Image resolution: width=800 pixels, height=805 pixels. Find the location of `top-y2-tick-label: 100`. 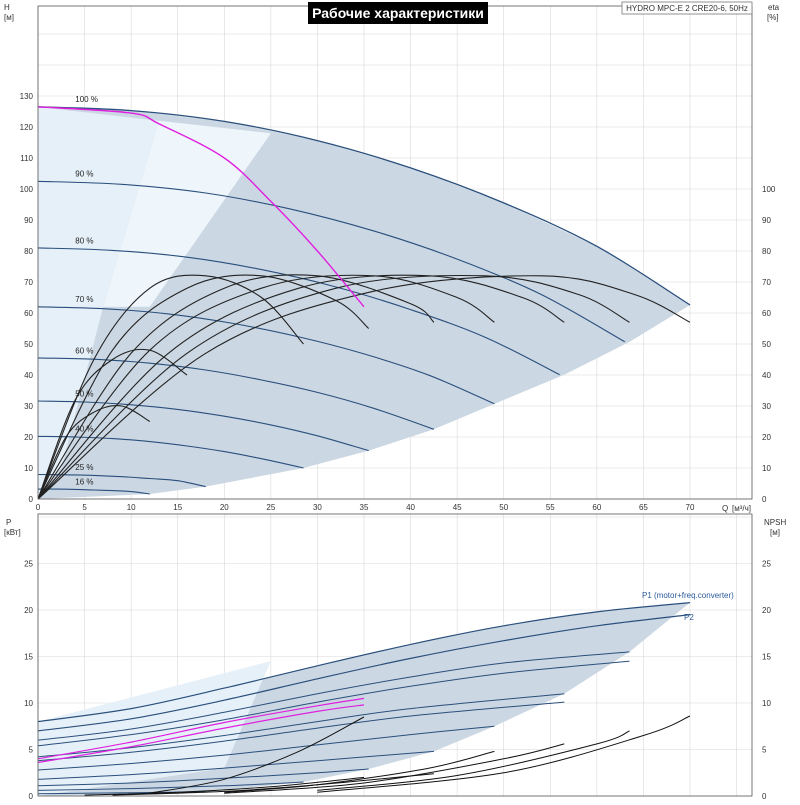

top-y2-tick-label: 100 is located at coordinates (769, 189).